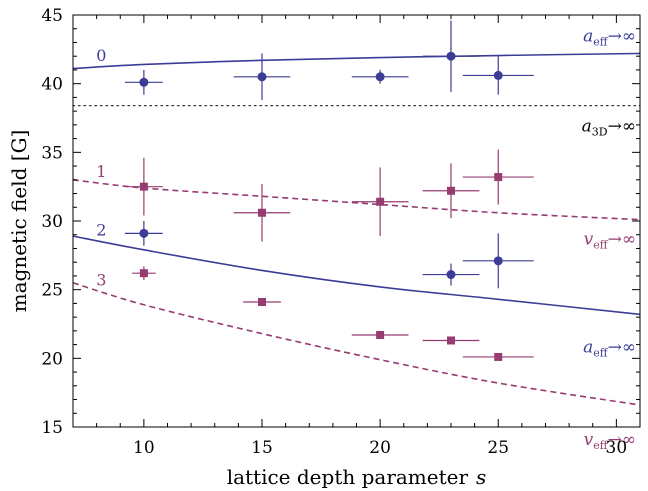  Describe the element at coordinates (52, 359) in the screenshot. I see `y-tick-label: 20` at that location.